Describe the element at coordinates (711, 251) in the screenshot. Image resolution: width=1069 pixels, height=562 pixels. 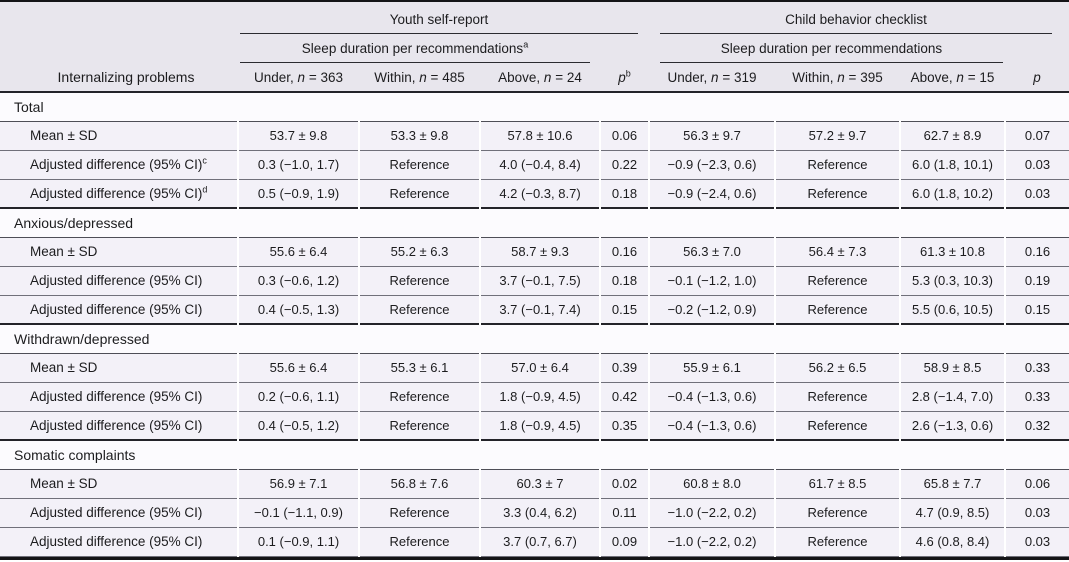
I see `cell: 56.3 ± 7.0` at that location.